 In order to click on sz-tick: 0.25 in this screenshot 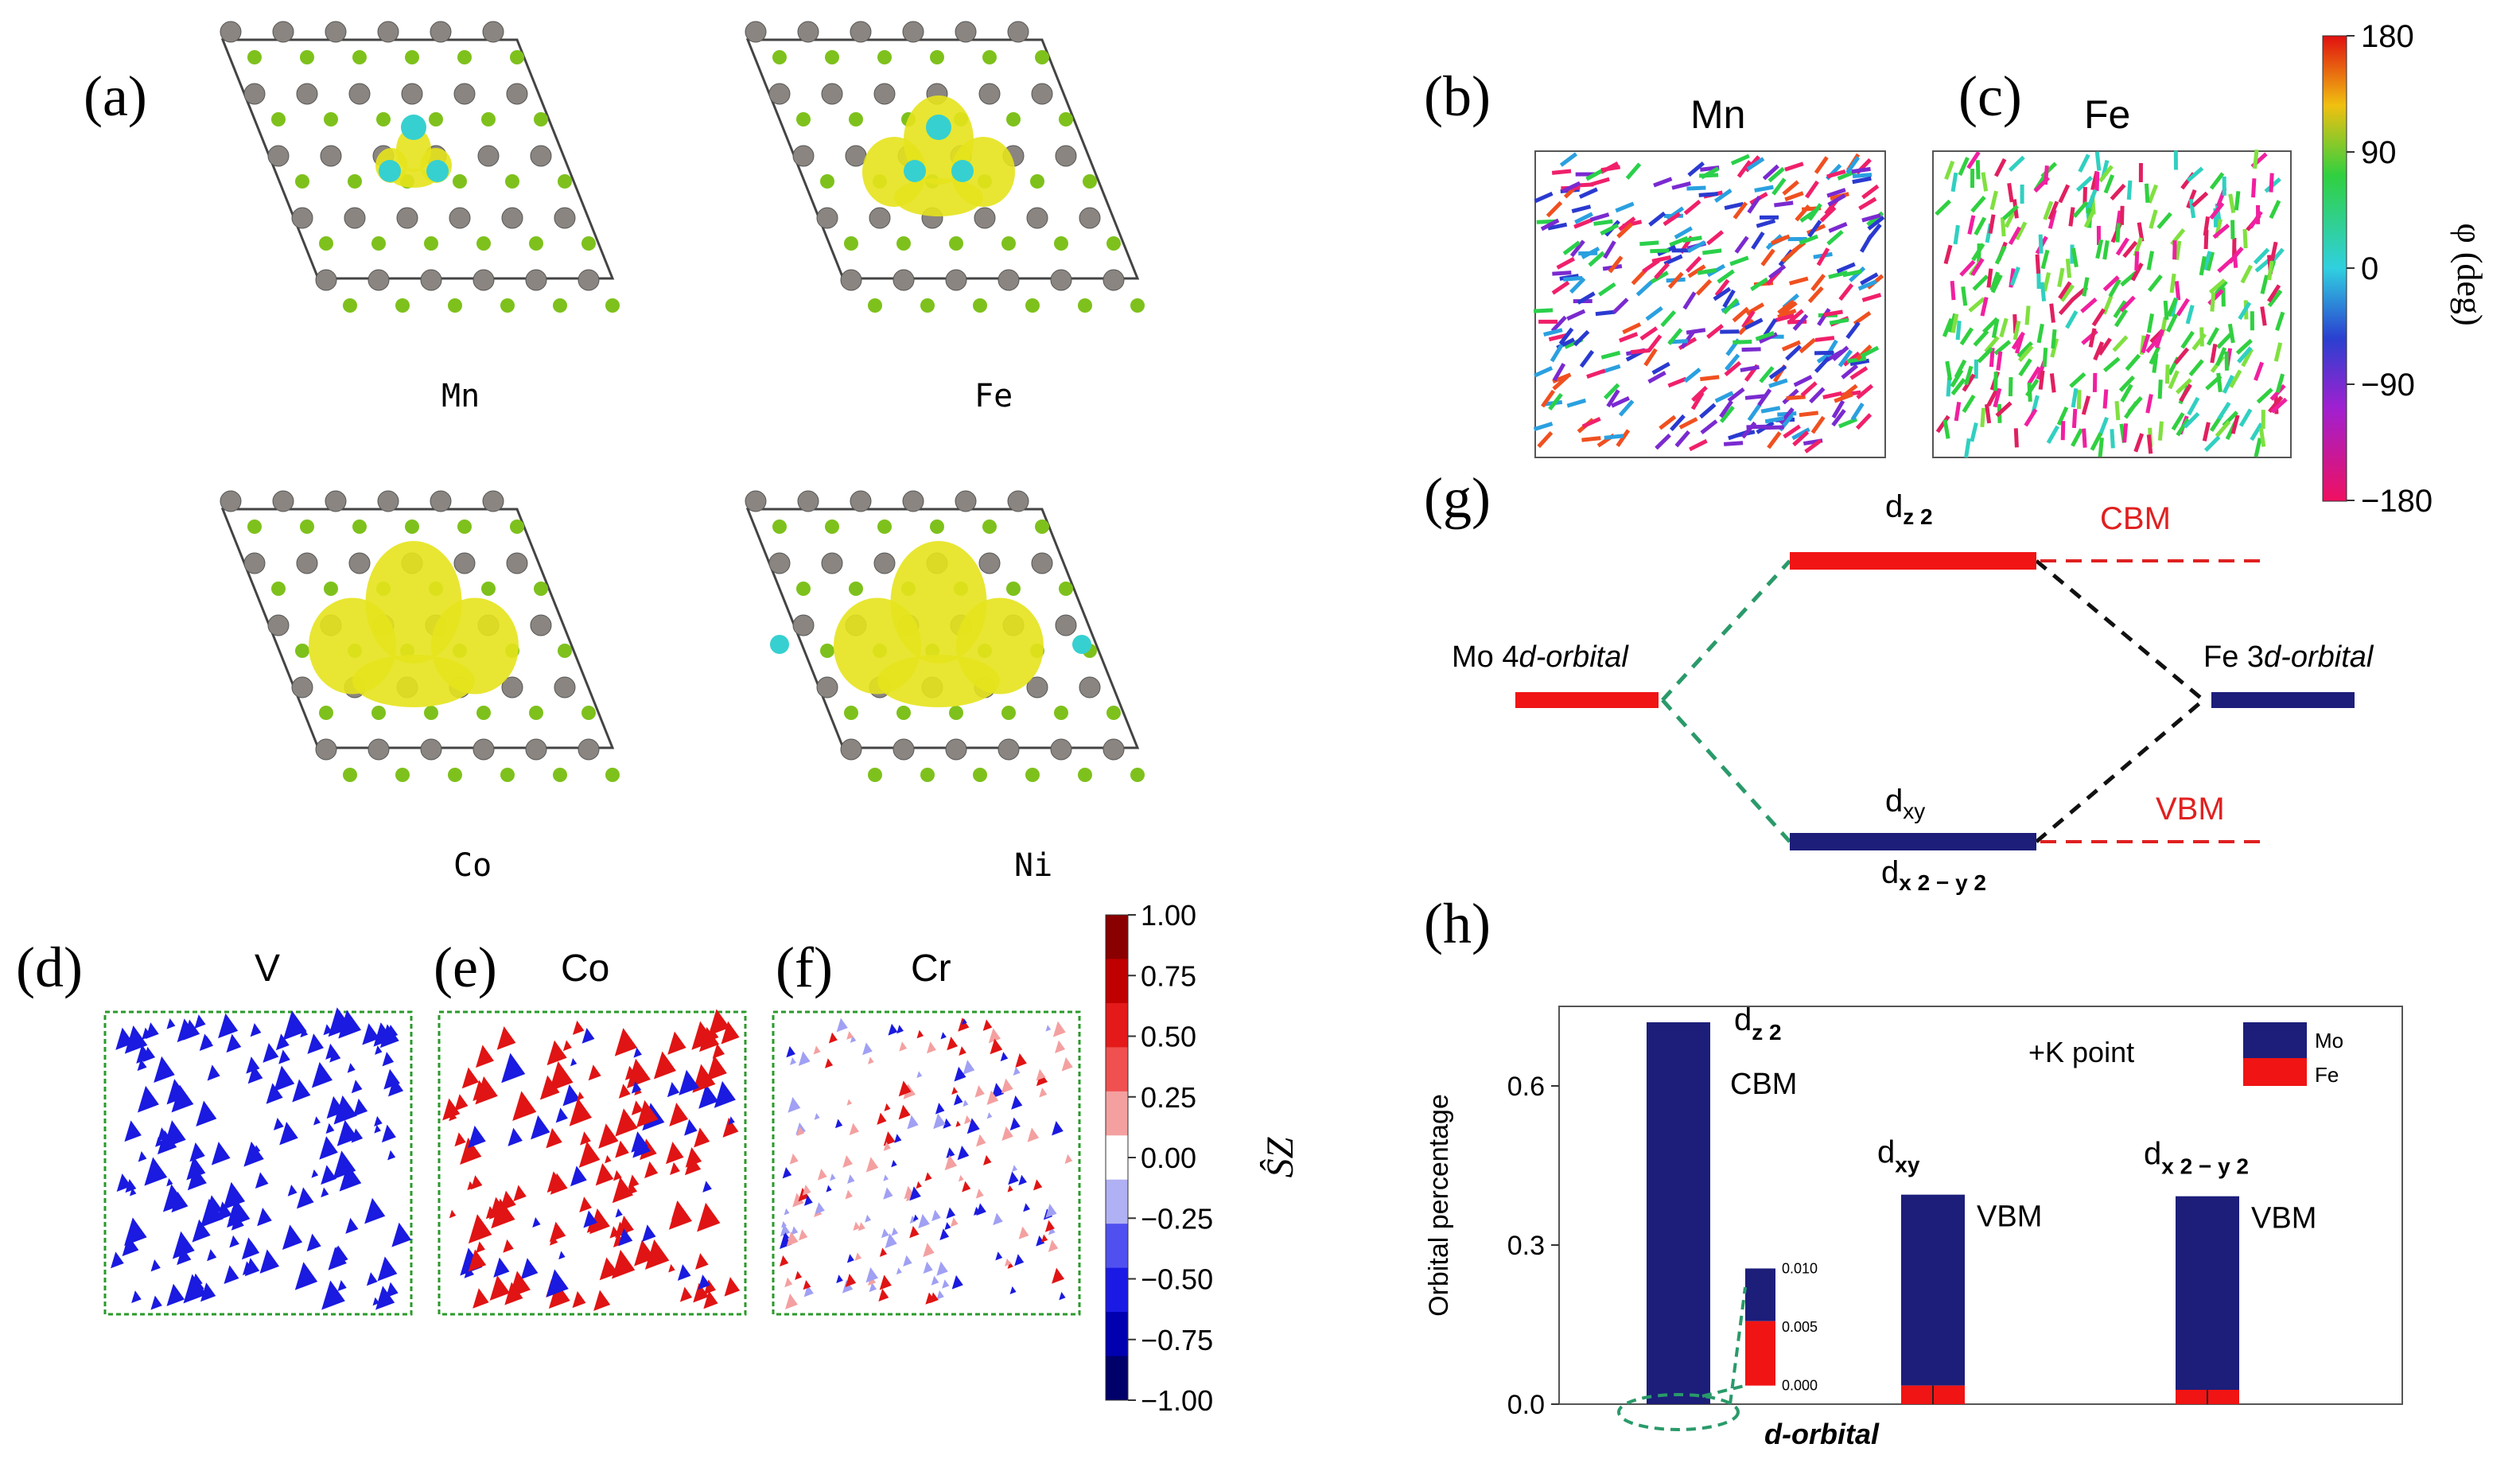, I will do `click(1168, 1097)`.